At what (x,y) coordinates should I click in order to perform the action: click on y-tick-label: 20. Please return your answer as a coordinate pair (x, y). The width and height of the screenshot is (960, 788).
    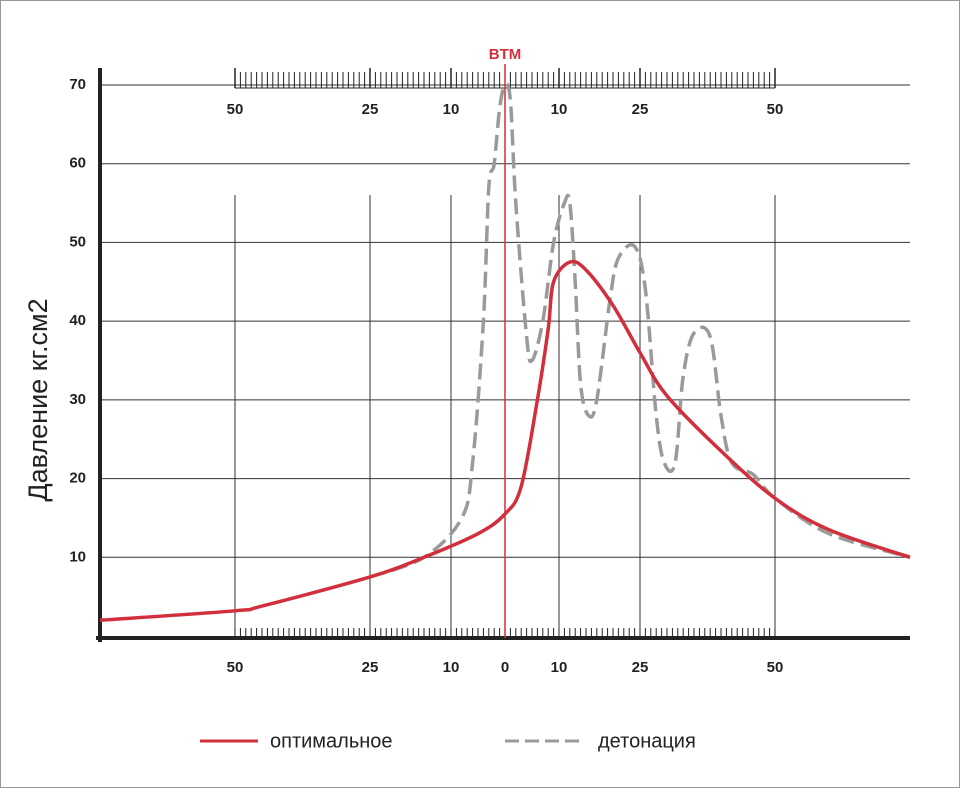
    Looking at the image, I should click on (77, 478).